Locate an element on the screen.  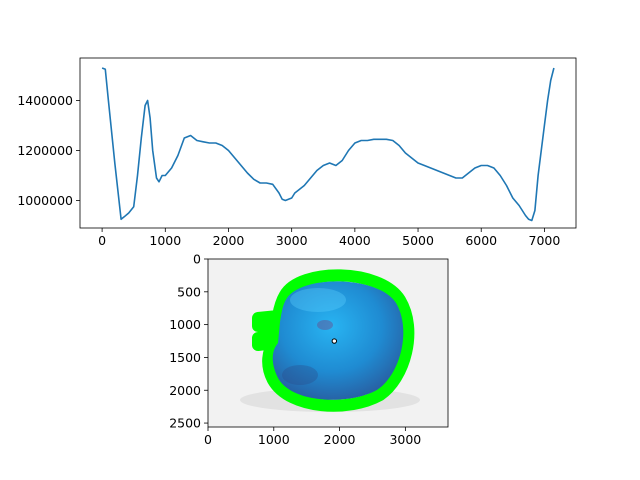
line-chart-x-axis: 0 1000 2000 3000 4000 5000 6000 7000 is located at coordinates (329, 238).